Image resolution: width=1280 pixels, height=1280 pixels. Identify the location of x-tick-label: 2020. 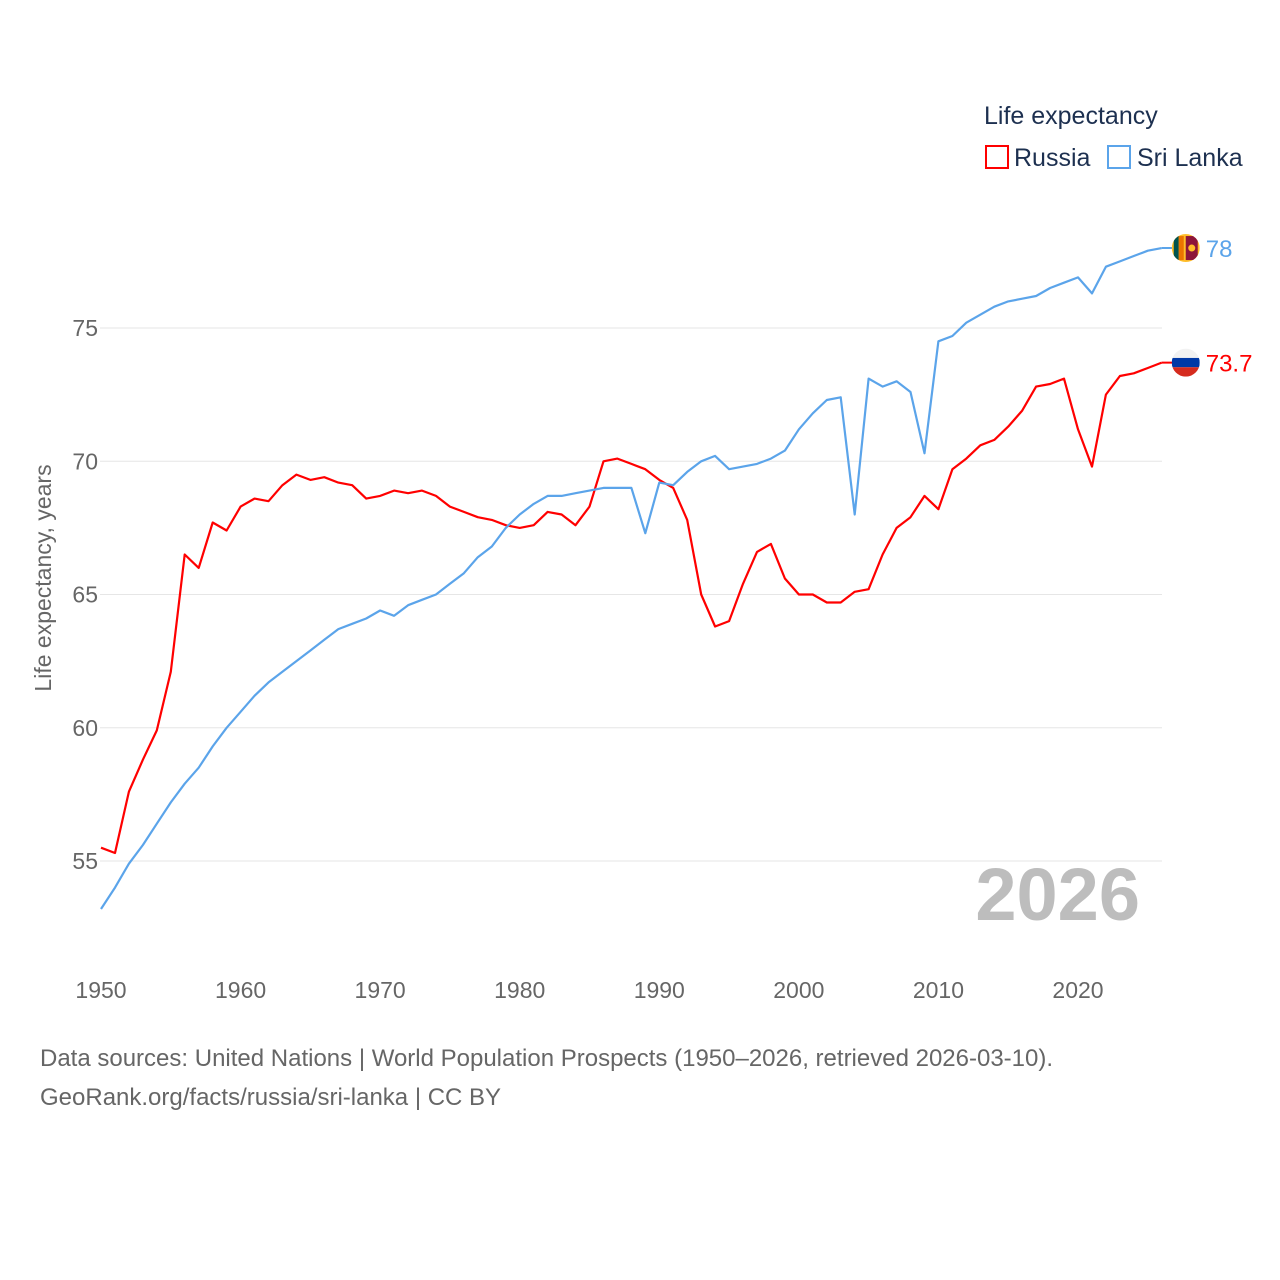
(1077, 990).